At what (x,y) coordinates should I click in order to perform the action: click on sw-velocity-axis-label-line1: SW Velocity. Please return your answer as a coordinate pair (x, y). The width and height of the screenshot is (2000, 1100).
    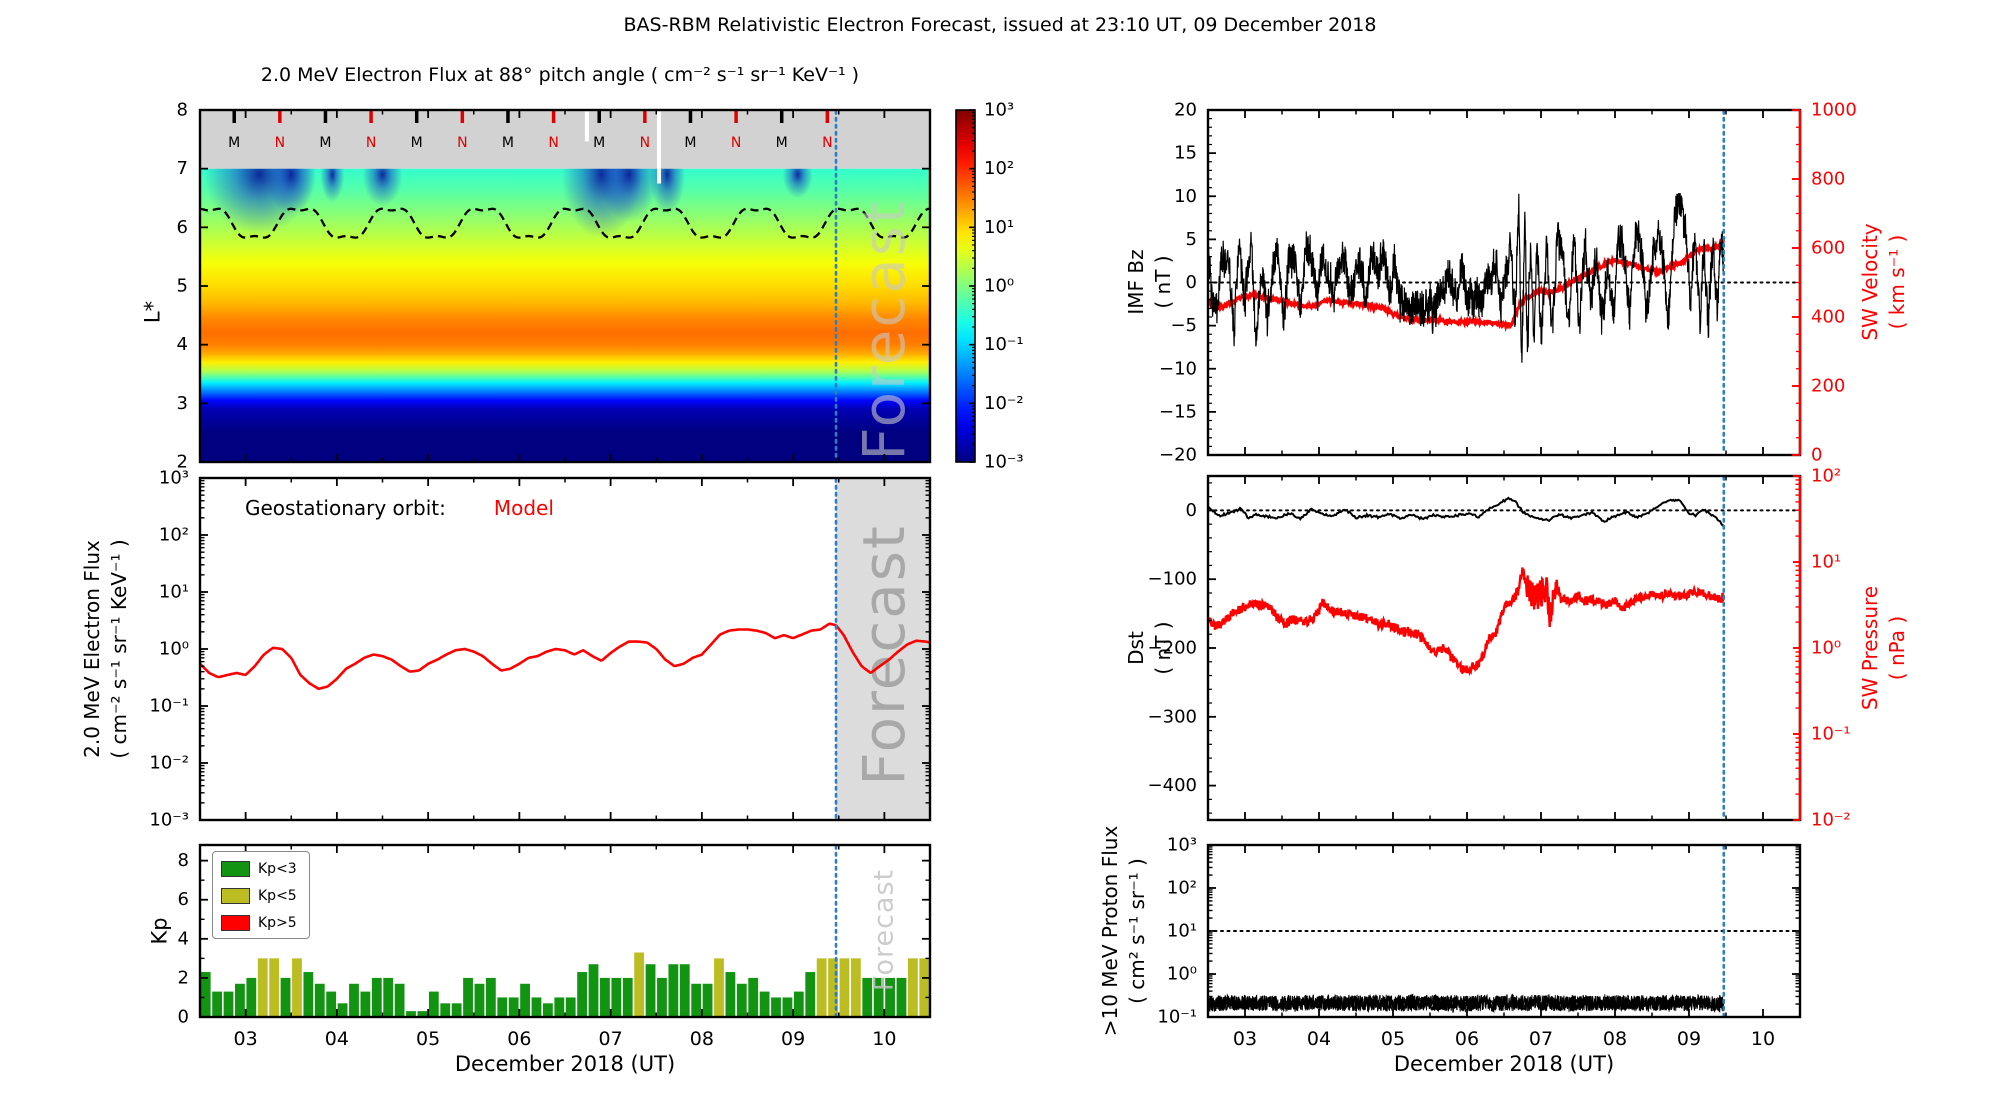
    Looking at the image, I should click on (1870, 282).